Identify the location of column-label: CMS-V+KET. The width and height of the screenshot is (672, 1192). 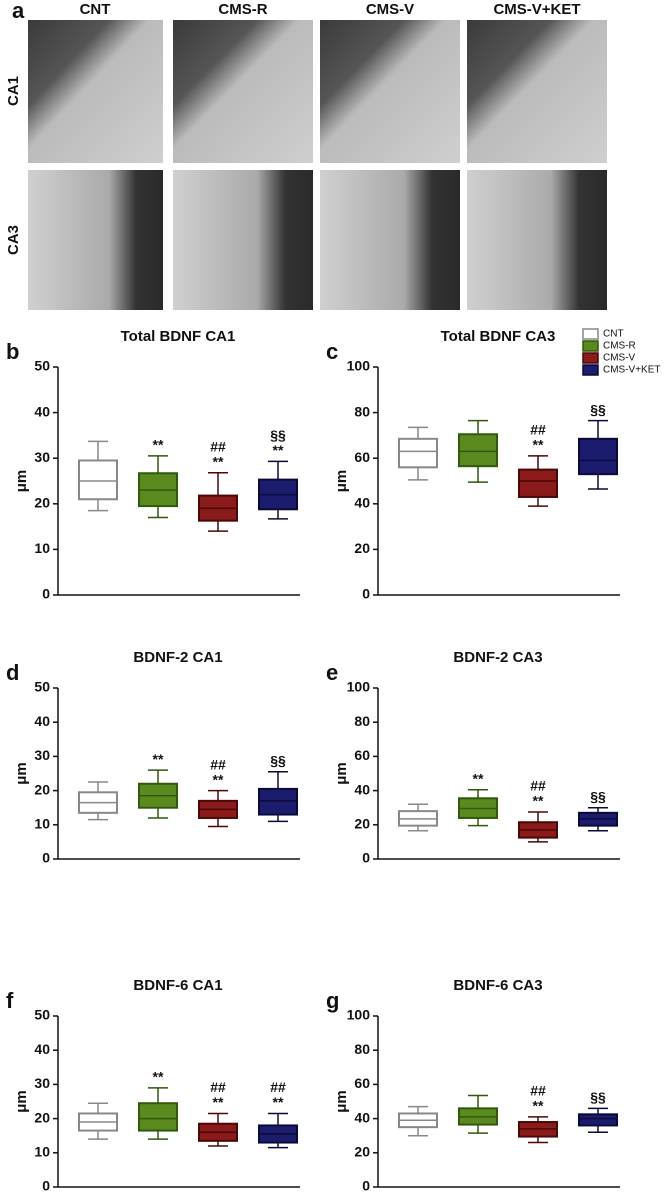
(536, 9).